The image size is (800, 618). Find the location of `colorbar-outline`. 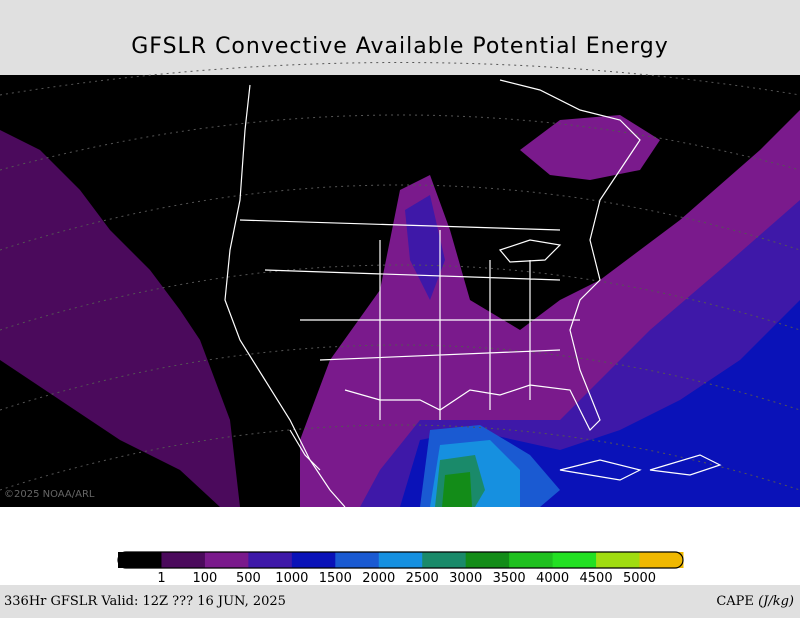

colorbar-outline is located at coordinates (400, 560).